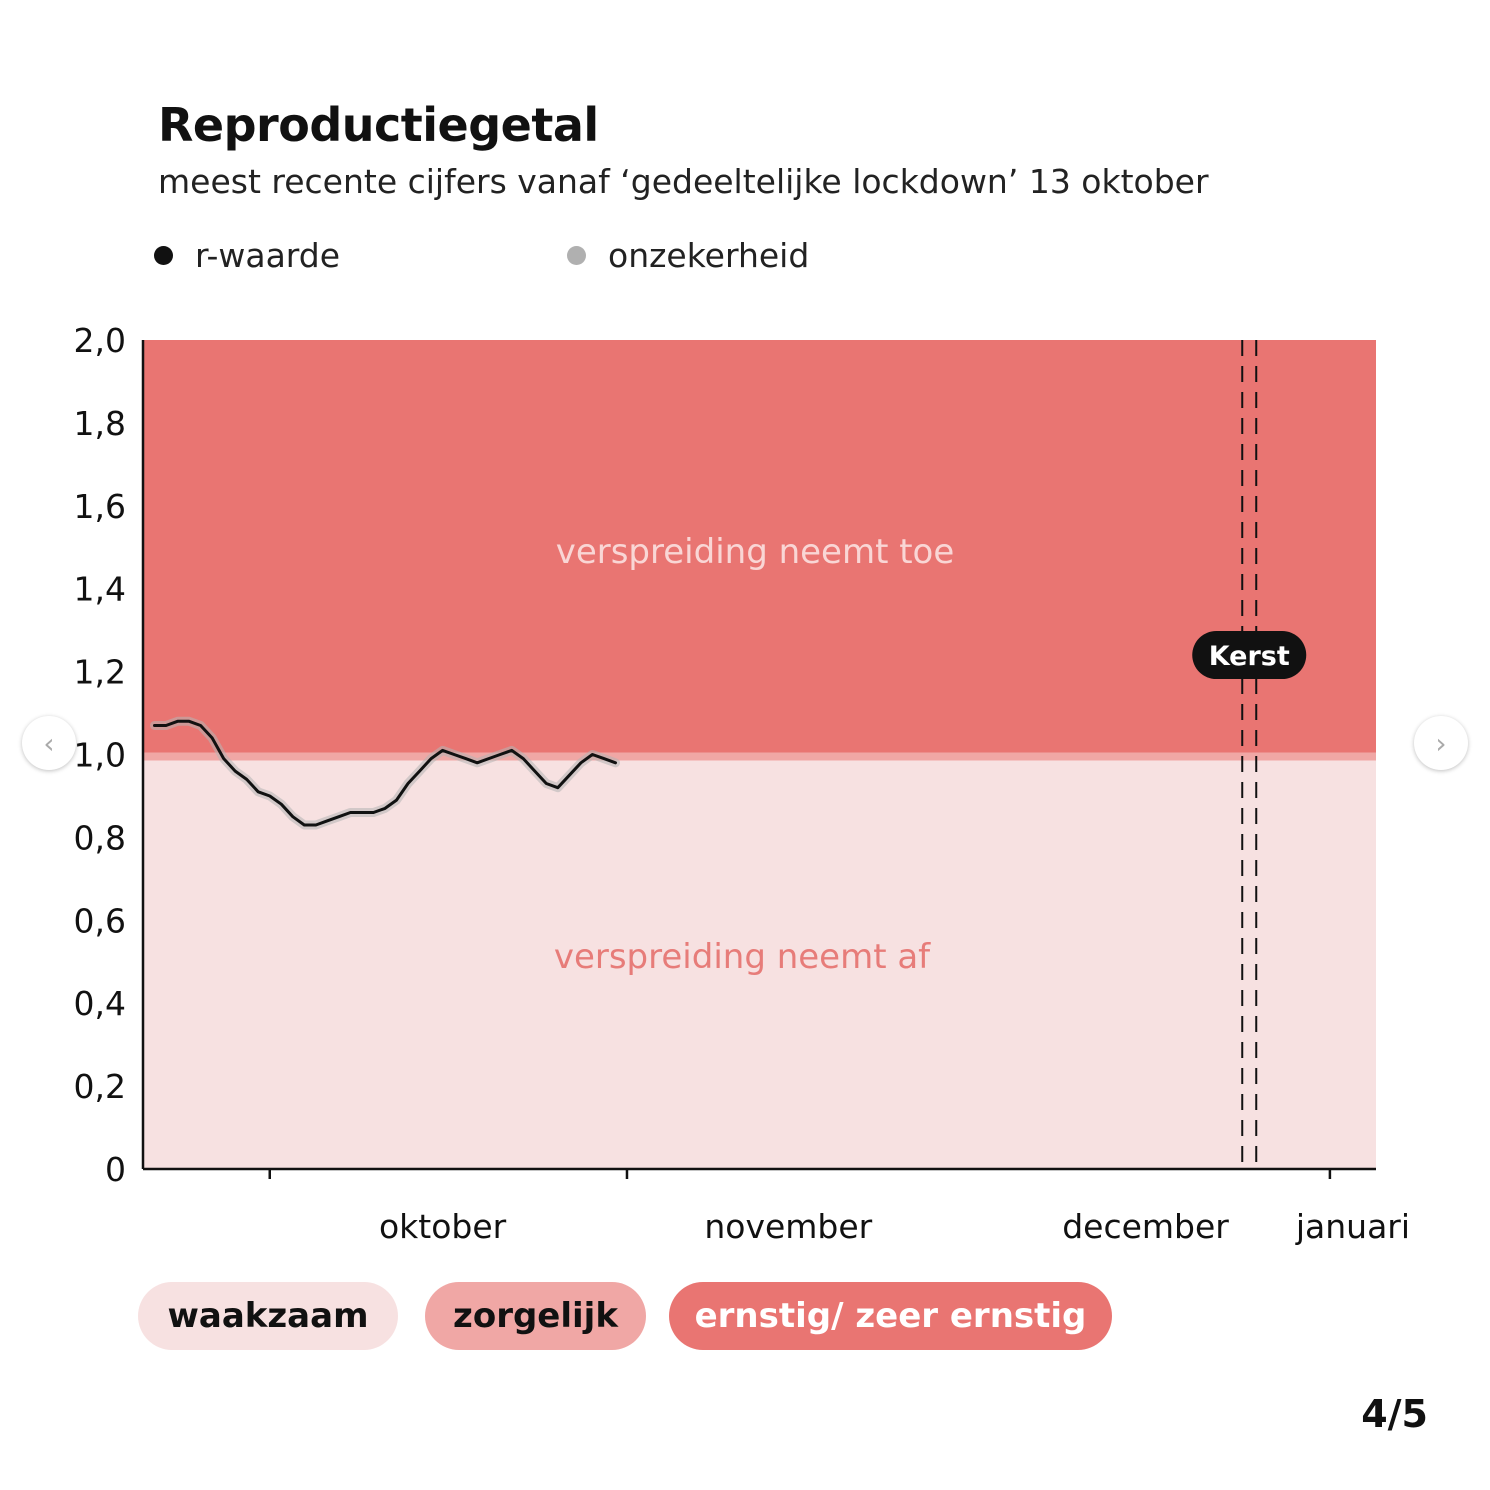 Image resolution: width=1490 pixels, height=1490 pixels. I want to click on prev-glyph: ‹, so click(49, 743).